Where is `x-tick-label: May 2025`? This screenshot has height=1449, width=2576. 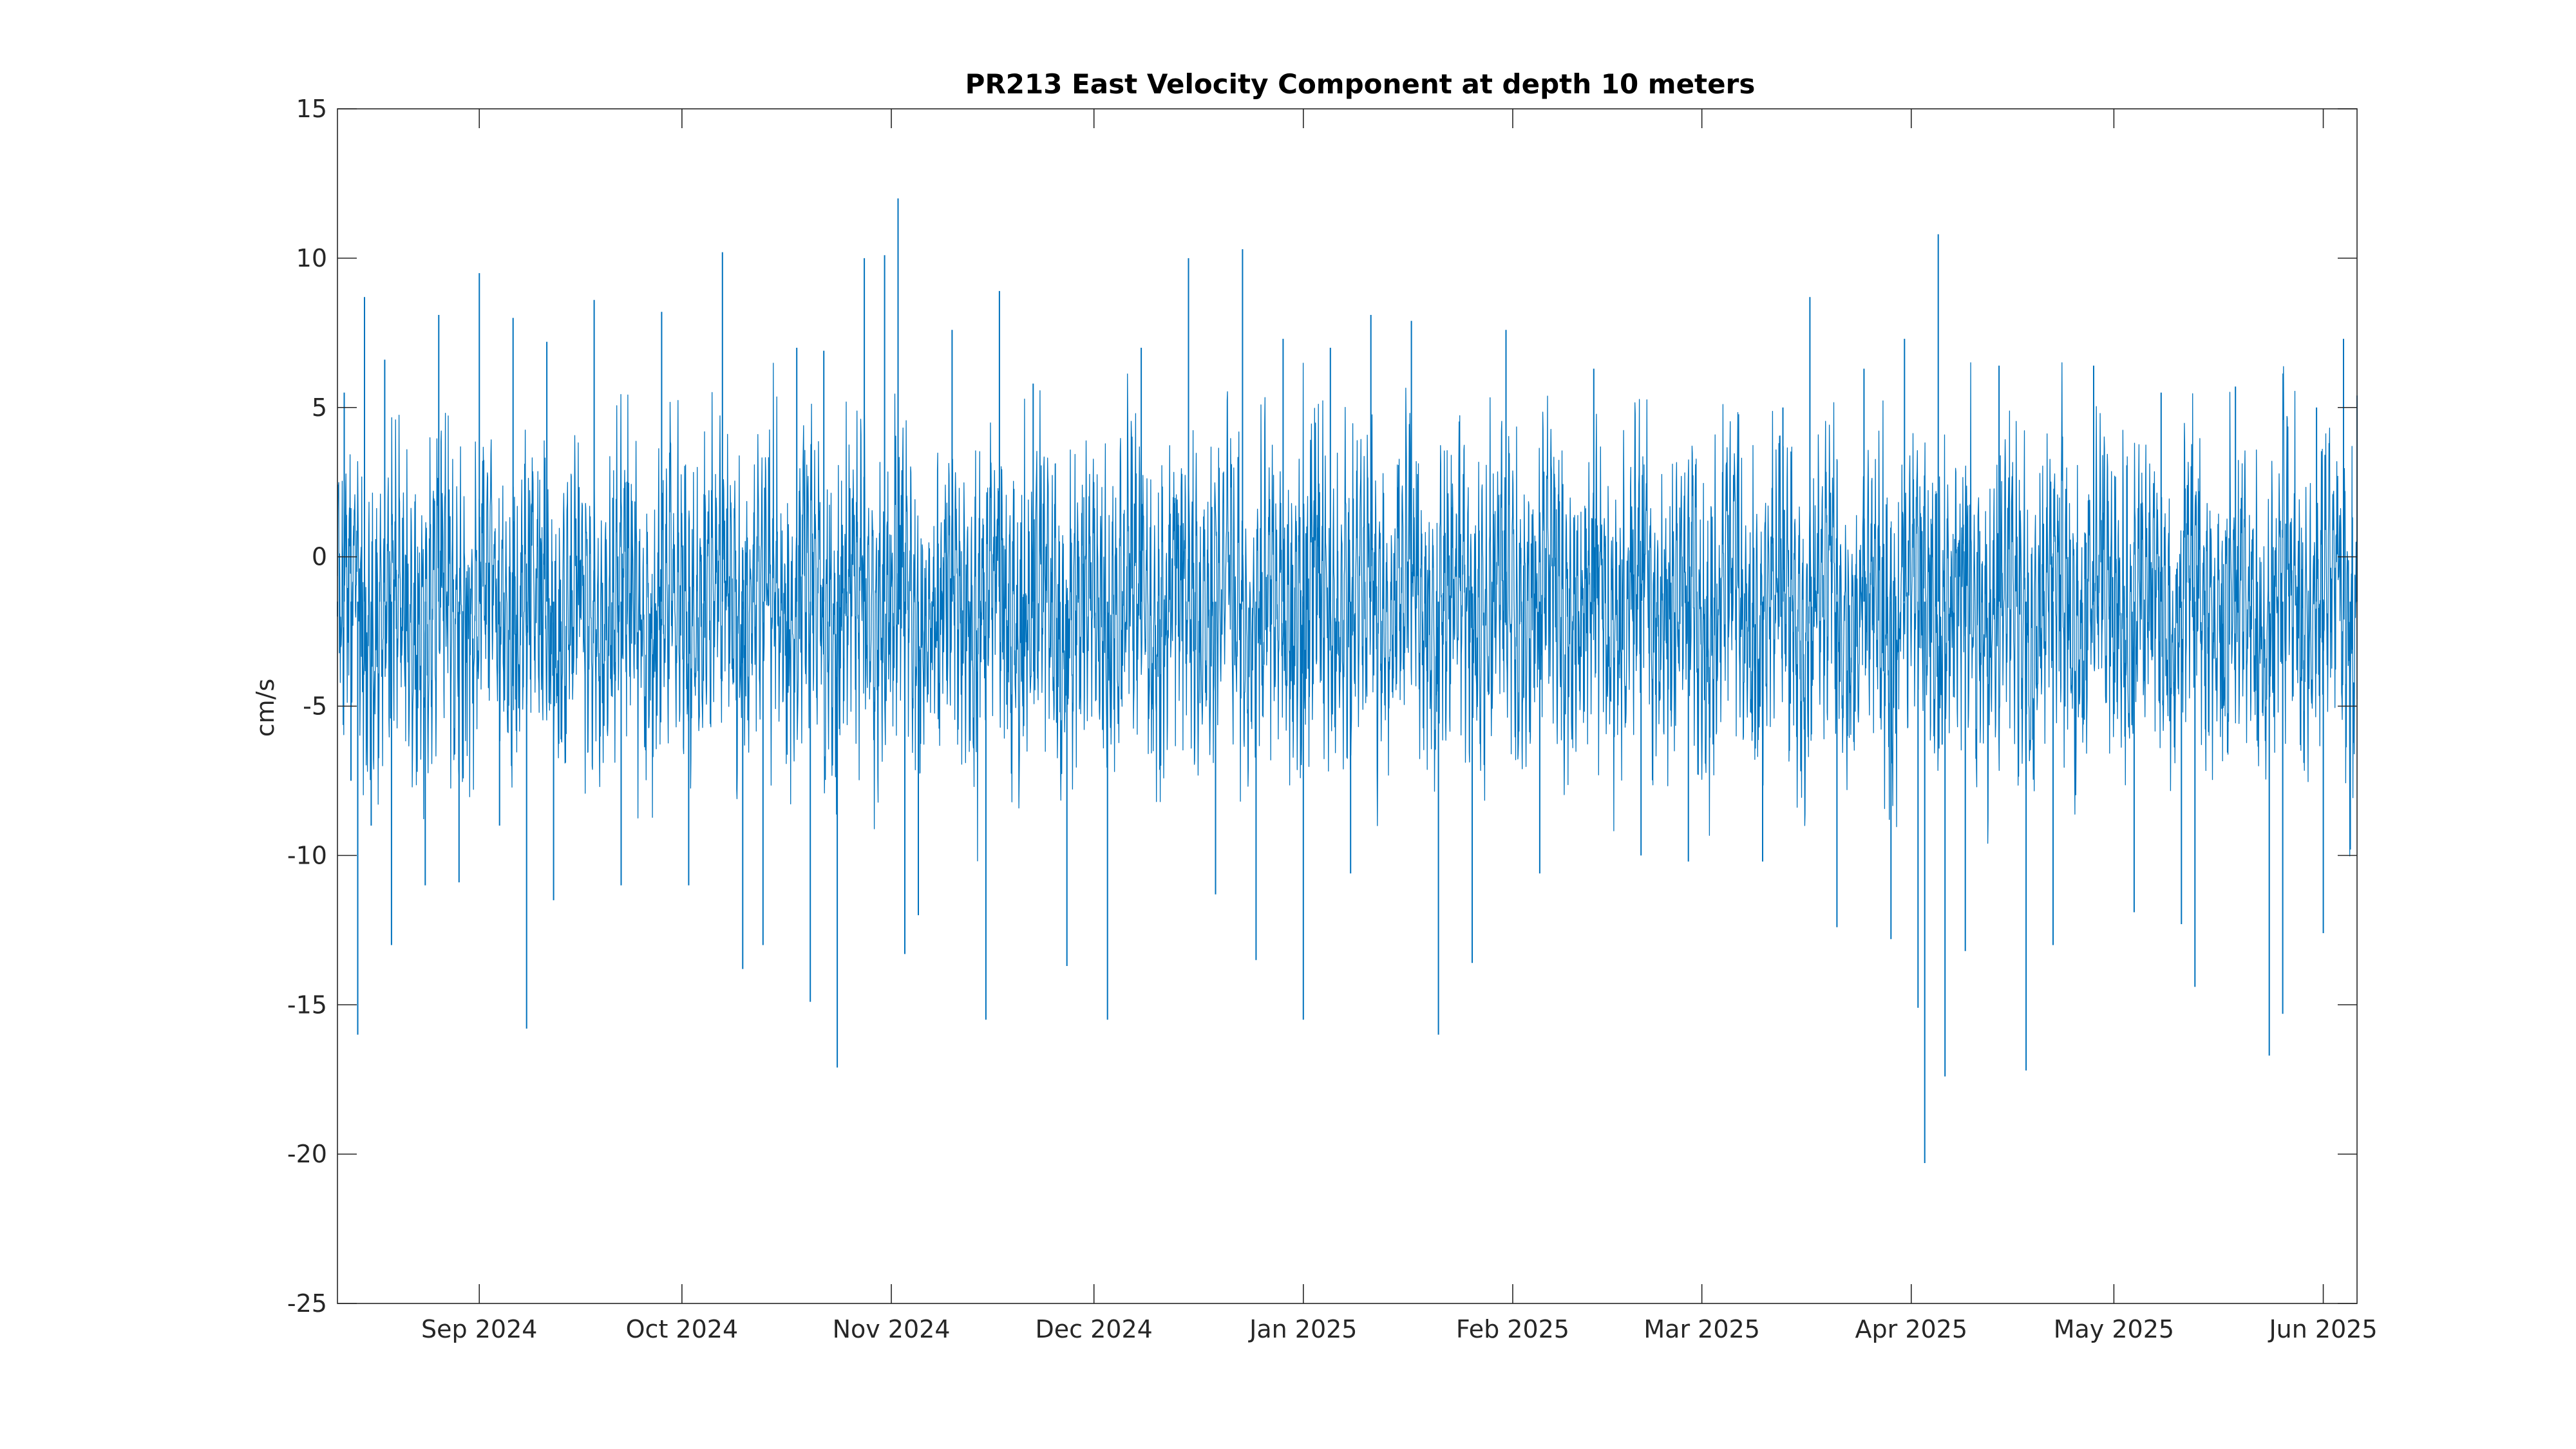
x-tick-label: May 2025 is located at coordinates (2114, 1329).